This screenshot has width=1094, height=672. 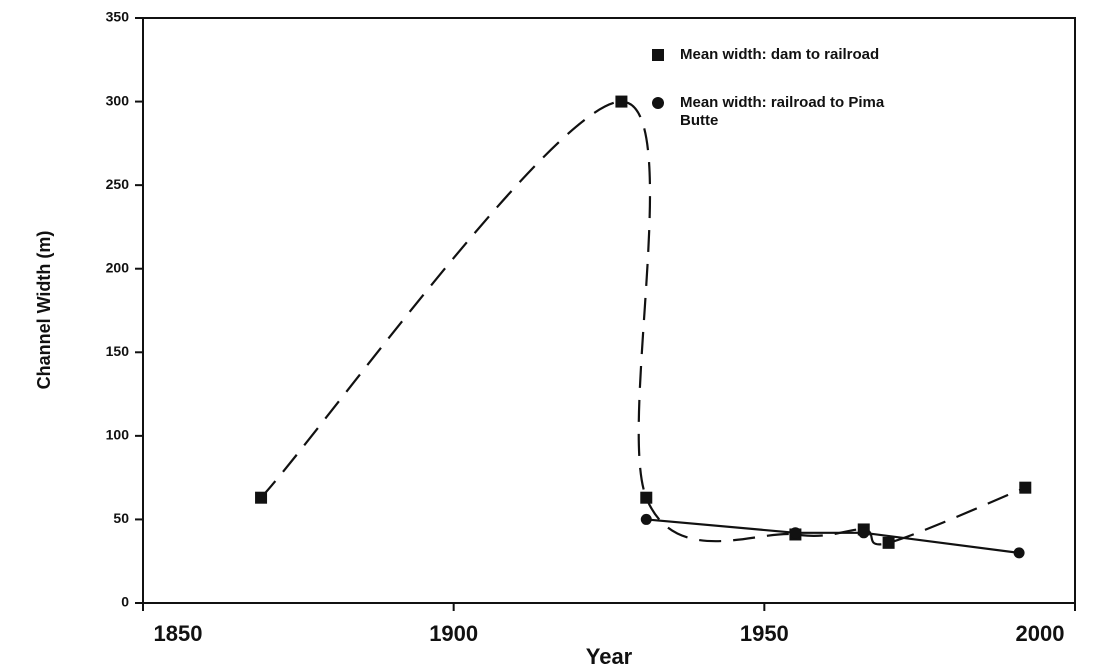 What do you see at coordinates (118, 351) in the screenshot?
I see `y-tick-label: 150` at bounding box center [118, 351].